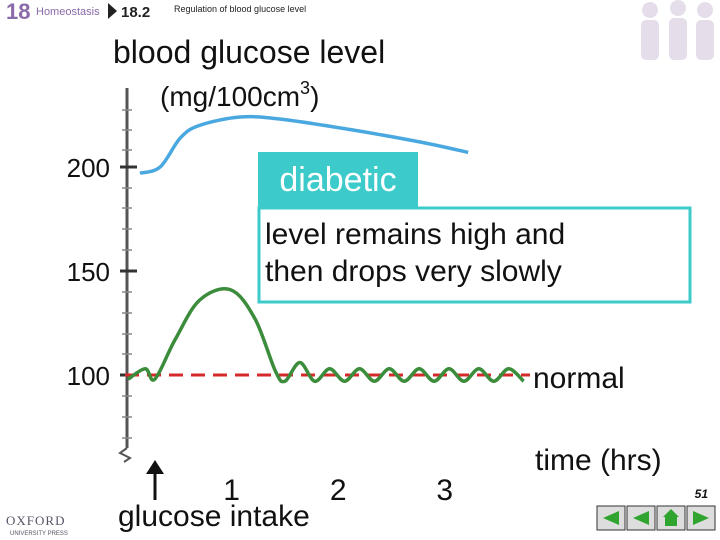 The image size is (720, 540). What do you see at coordinates (155, 467) in the screenshot?
I see `intake-arrowhead` at bounding box center [155, 467].